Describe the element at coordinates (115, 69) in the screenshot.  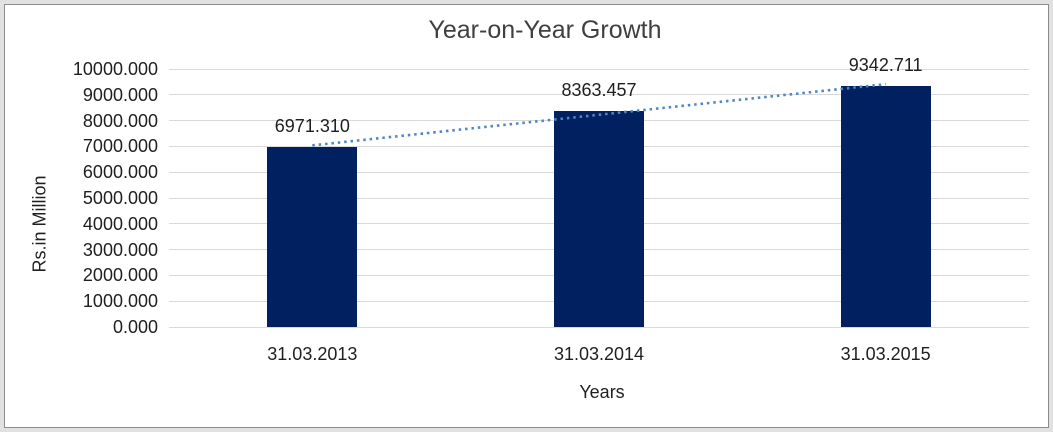
I see `y-tick-label: 10000.000` at that location.